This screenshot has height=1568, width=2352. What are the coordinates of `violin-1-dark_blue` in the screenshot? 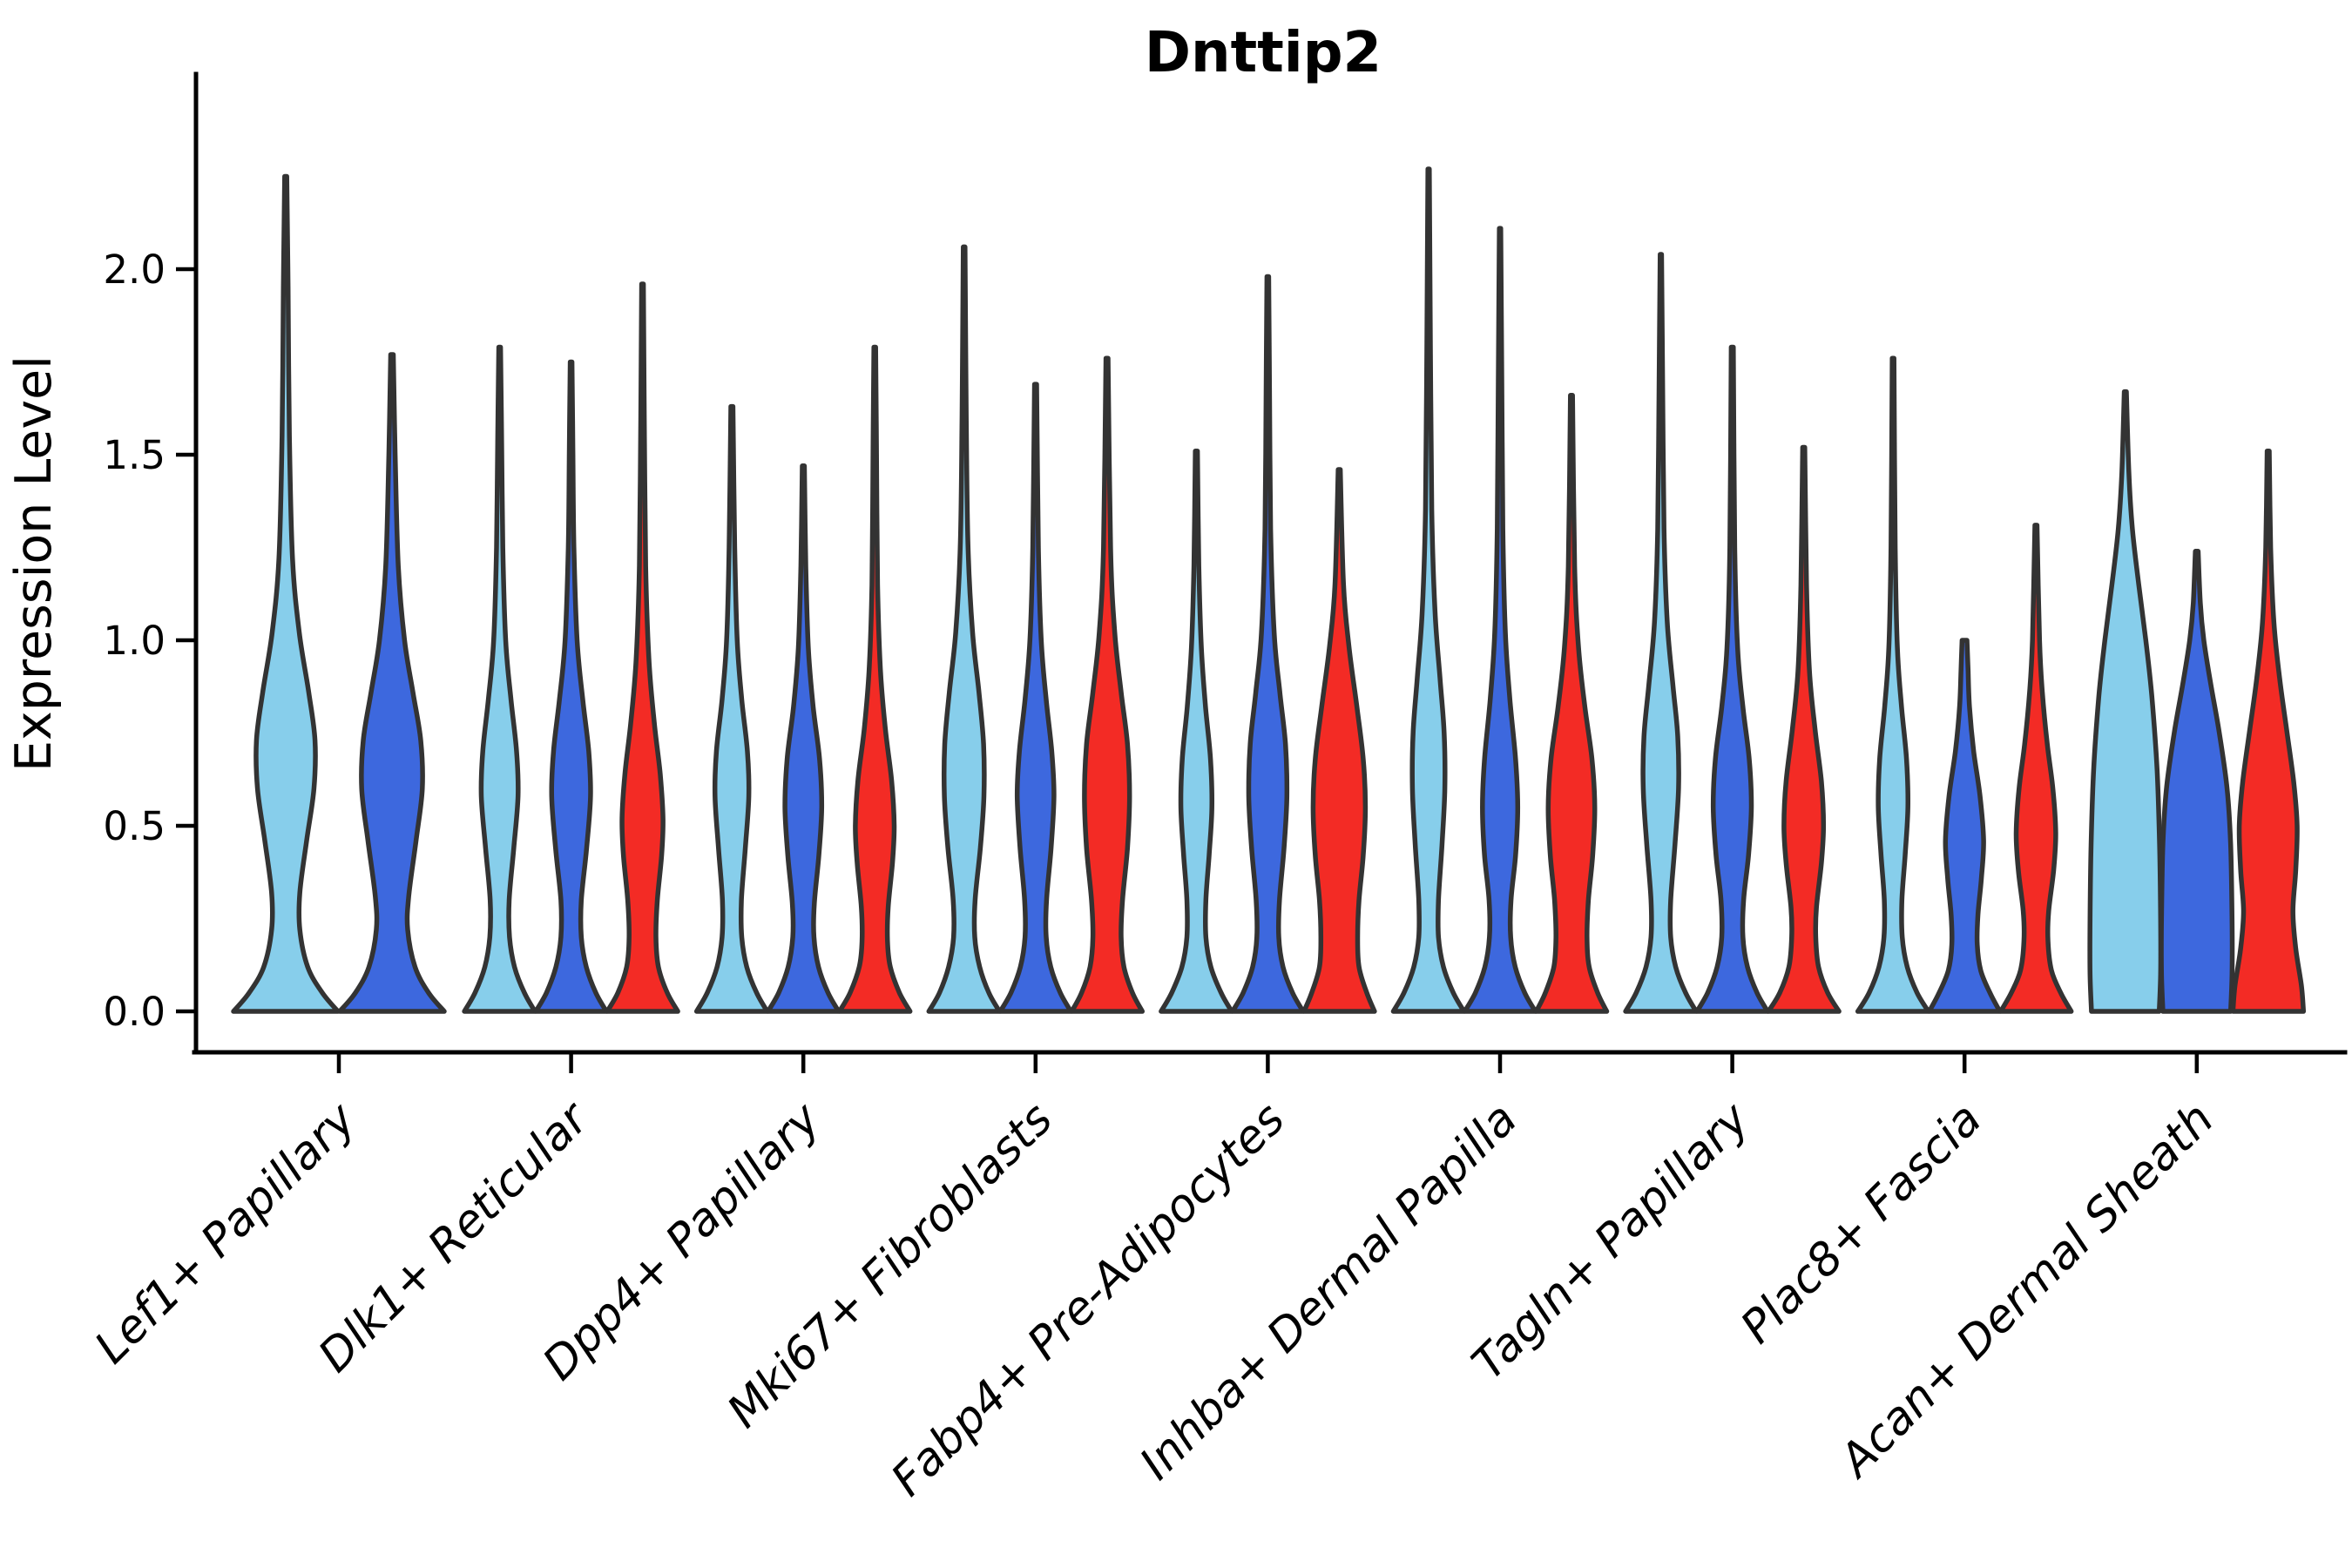 It's located at (571, 687).